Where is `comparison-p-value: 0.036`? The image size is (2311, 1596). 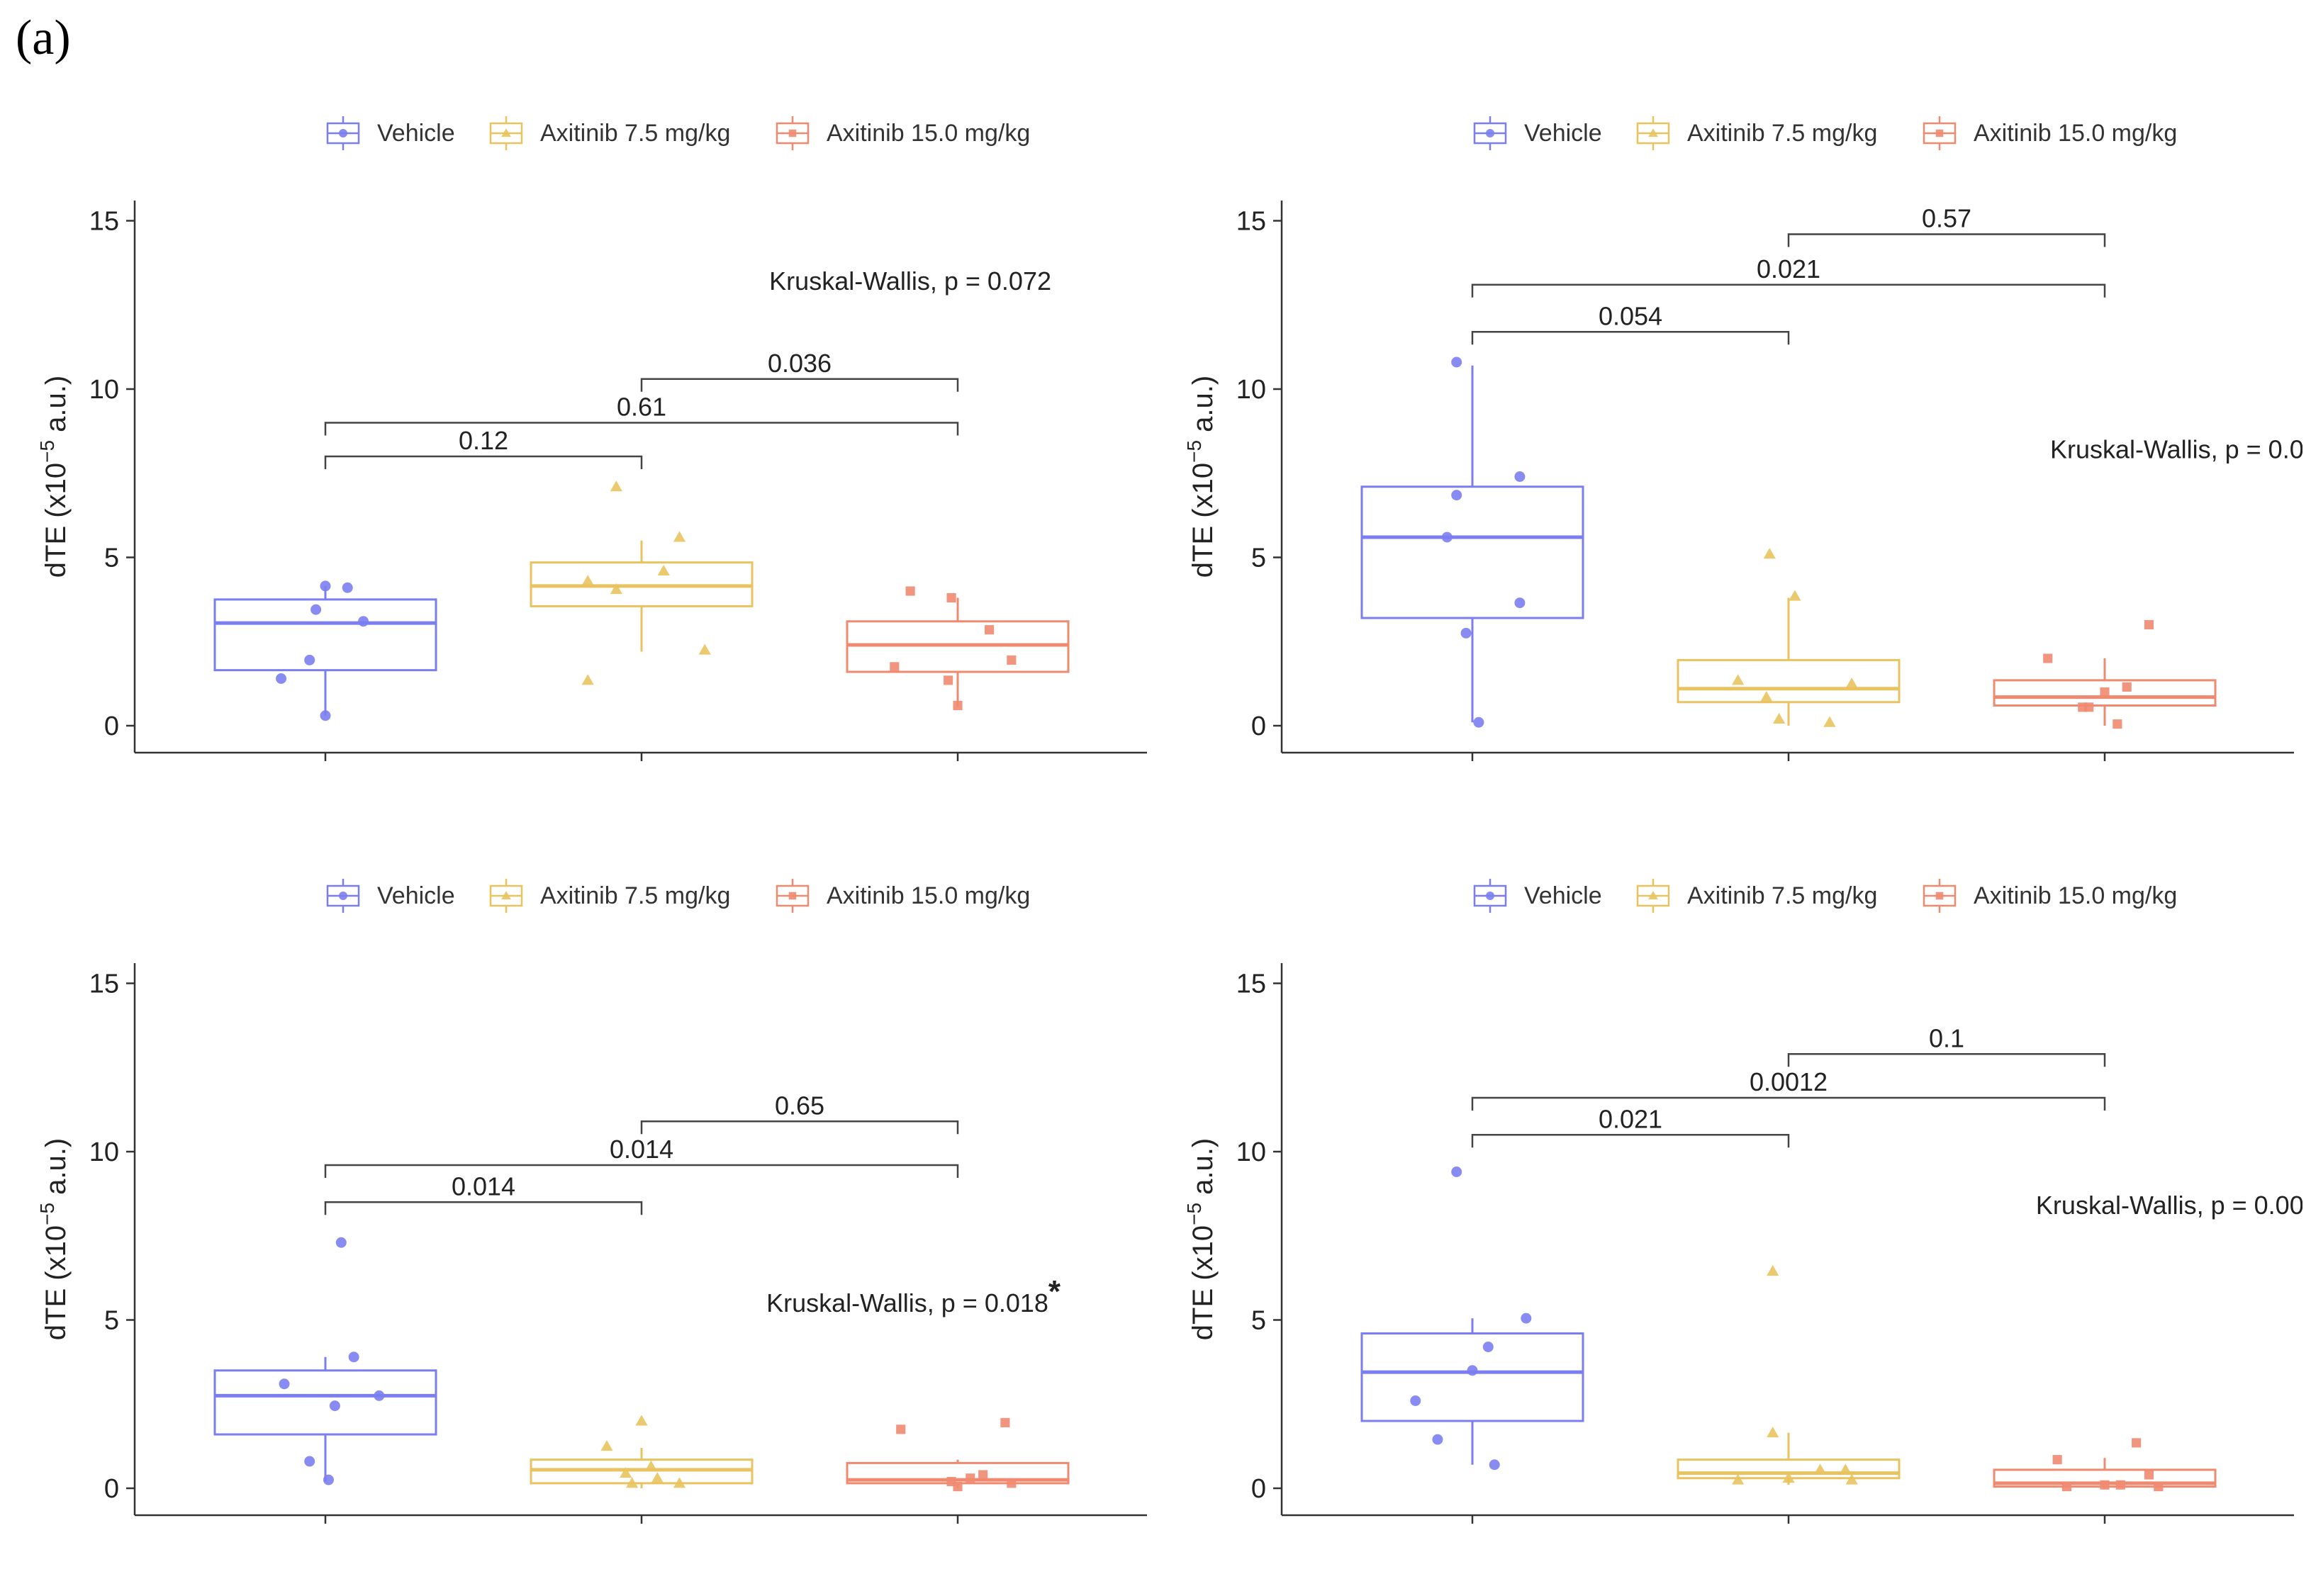
comparison-p-value: 0.036 is located at coordinates (800, 363).